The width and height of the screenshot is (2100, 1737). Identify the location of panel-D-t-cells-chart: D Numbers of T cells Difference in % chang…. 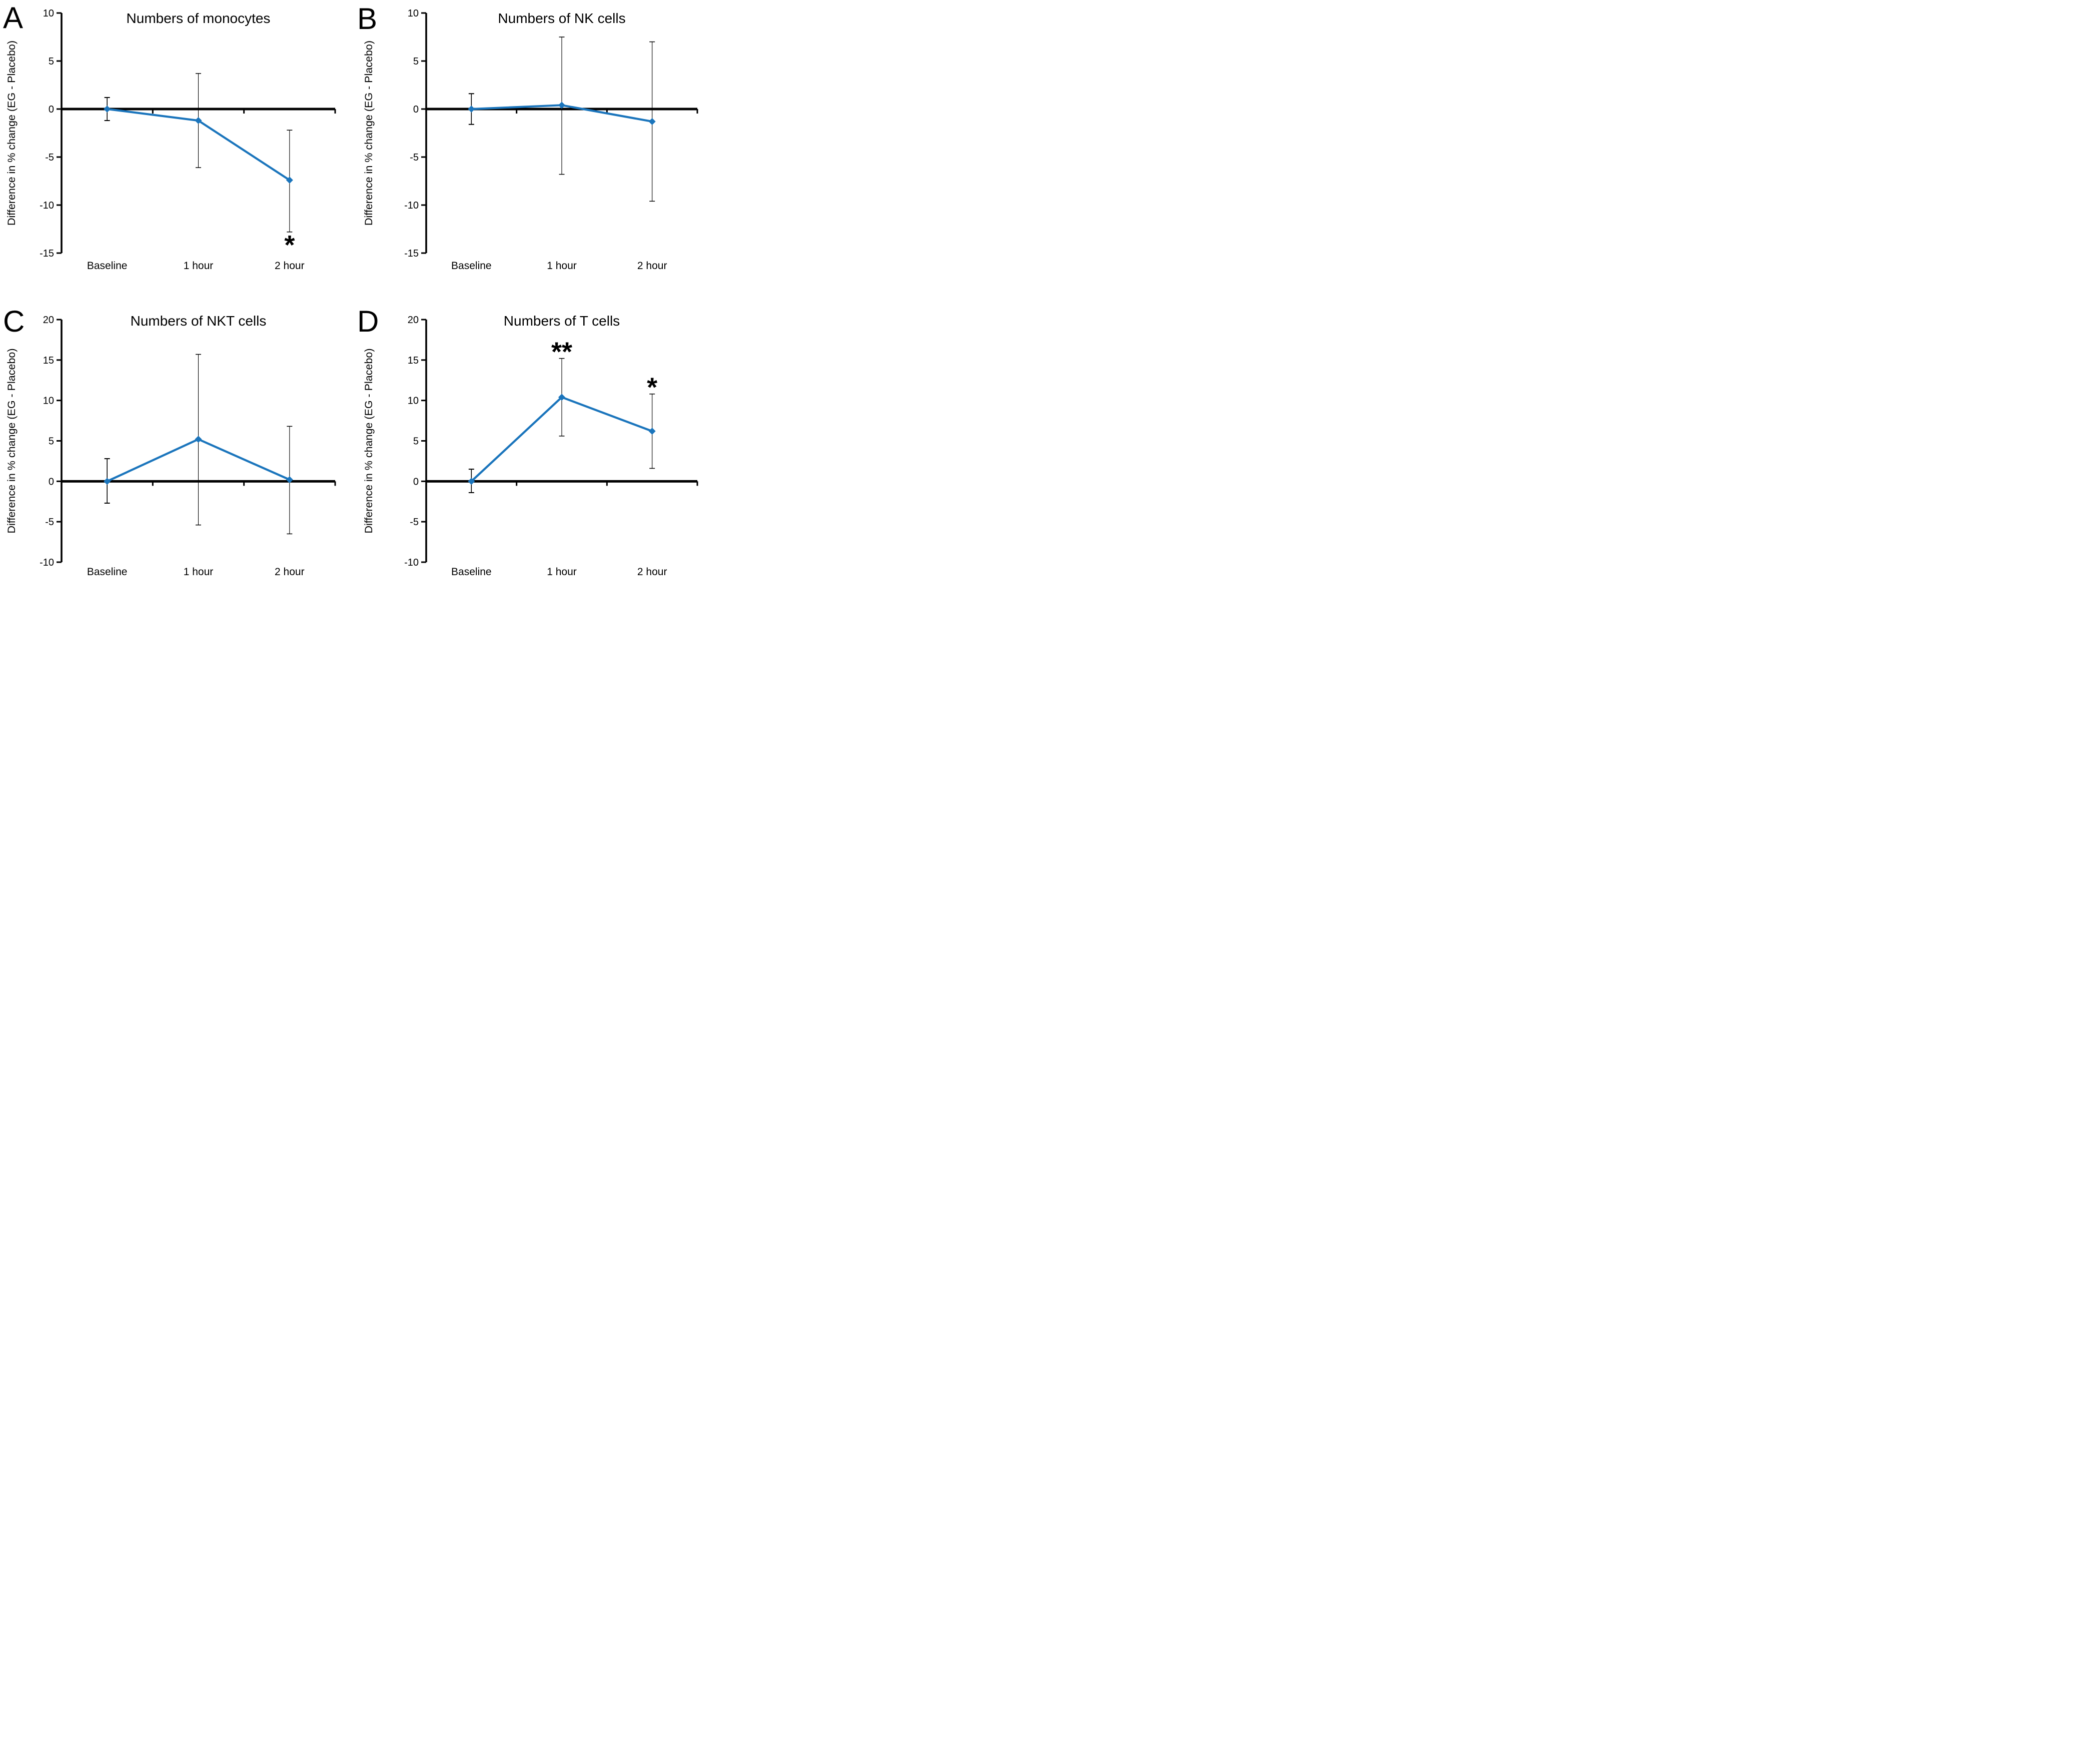
(527, 441).